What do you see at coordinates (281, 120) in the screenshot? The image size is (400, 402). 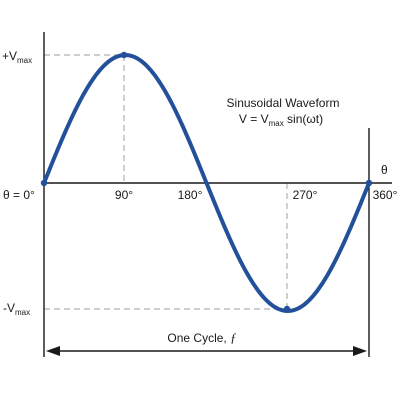 I see `waveform-equation: V = Vmax sin(ωt)` at bounding box center [281, 120].